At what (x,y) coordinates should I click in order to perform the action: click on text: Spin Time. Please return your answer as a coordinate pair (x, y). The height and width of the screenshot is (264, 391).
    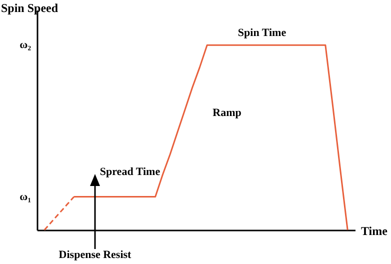
    Looking at the image, I should click on (262, 33).